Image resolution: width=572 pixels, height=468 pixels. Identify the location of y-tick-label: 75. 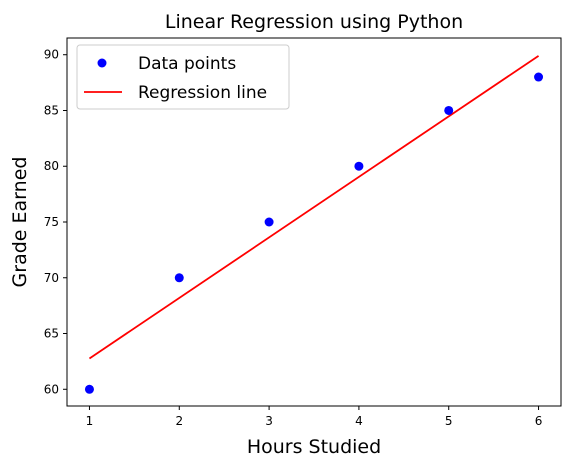
(51, 222).